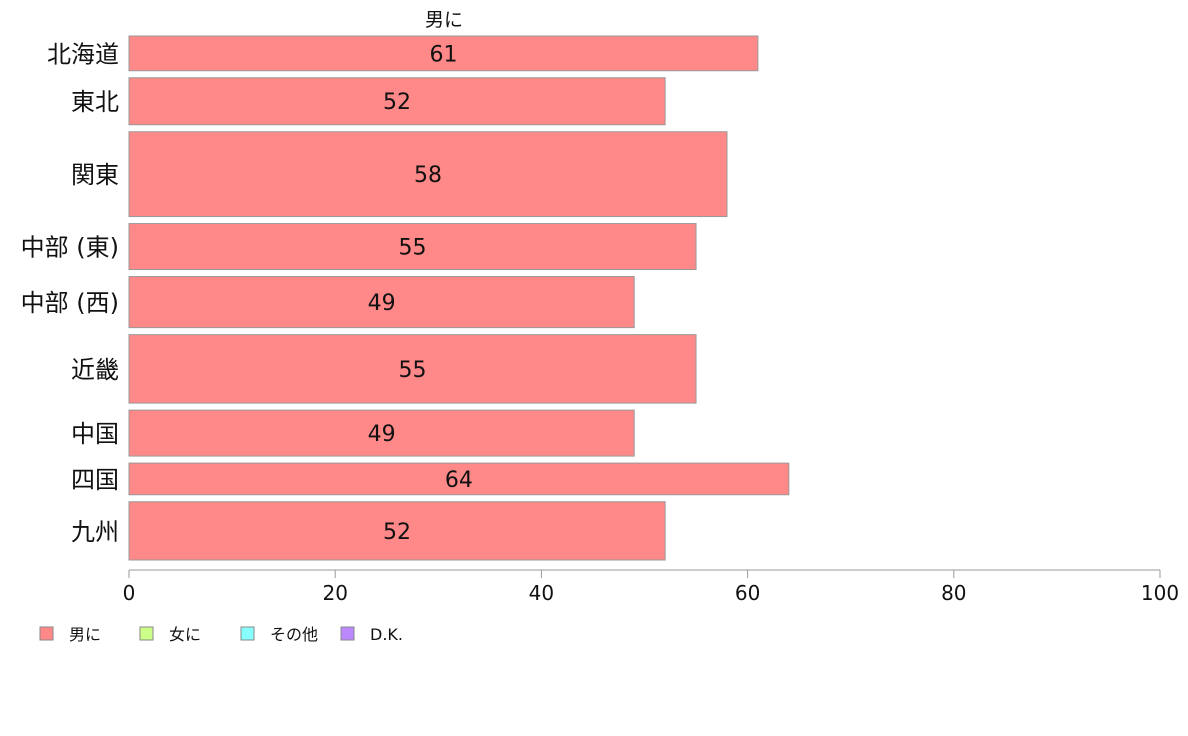 Image resolution: width=1188 pixels, height=736 pixels. I want to click on legend-label: D.K., so click(386, 634).